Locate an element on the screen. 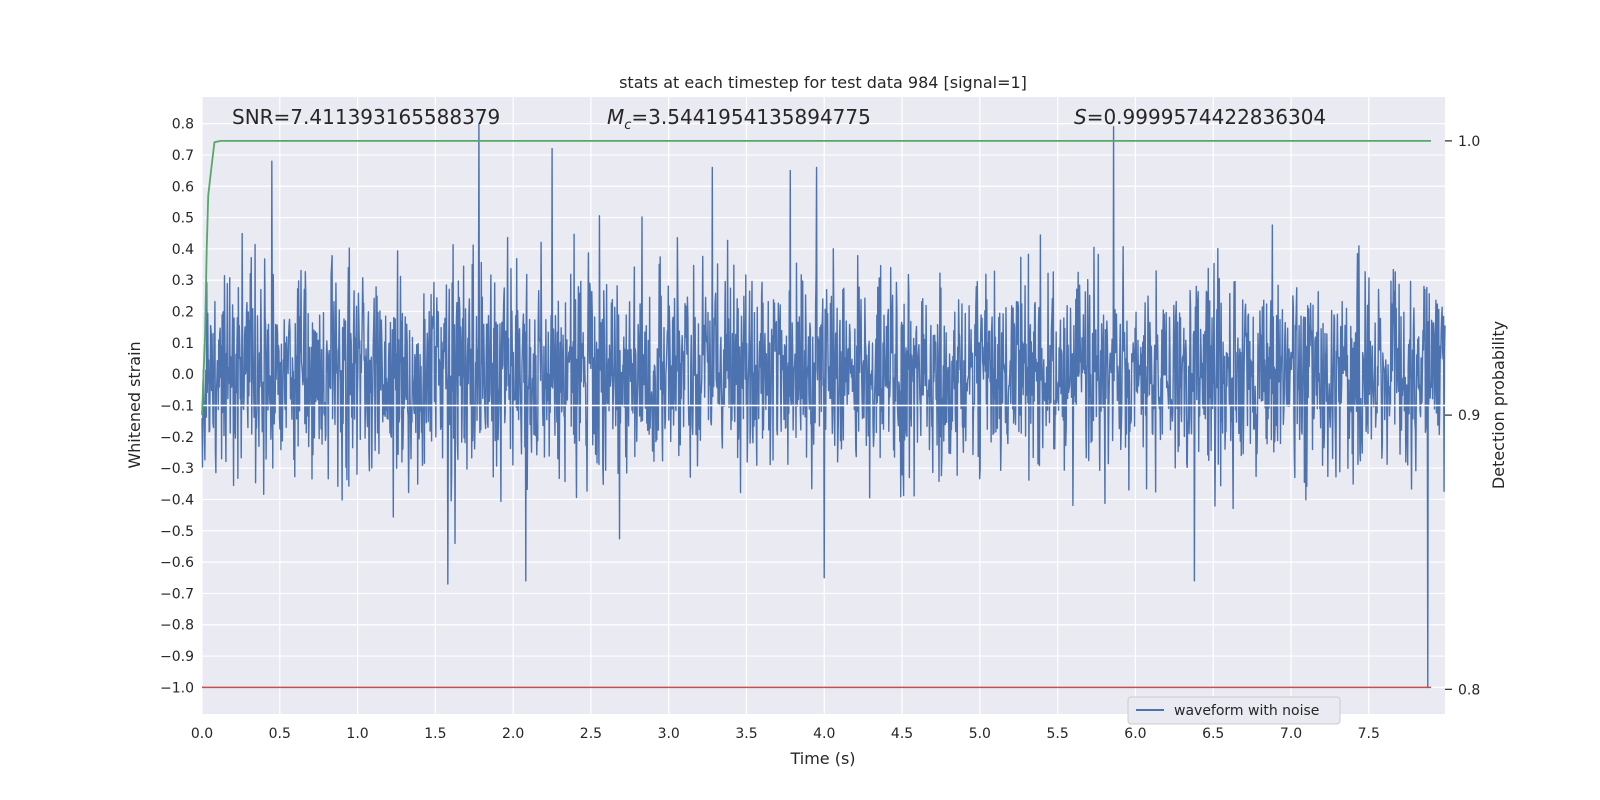 The image size is (1600, 800). y-tick-label: 0.0 is located at coordinates (183, 375).